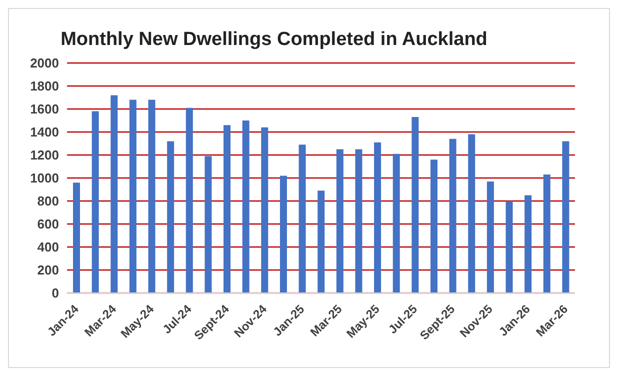 The width and height of the screenshot is (620, 378). I want to click on y-tick-label: 1000, so click(44, 178).